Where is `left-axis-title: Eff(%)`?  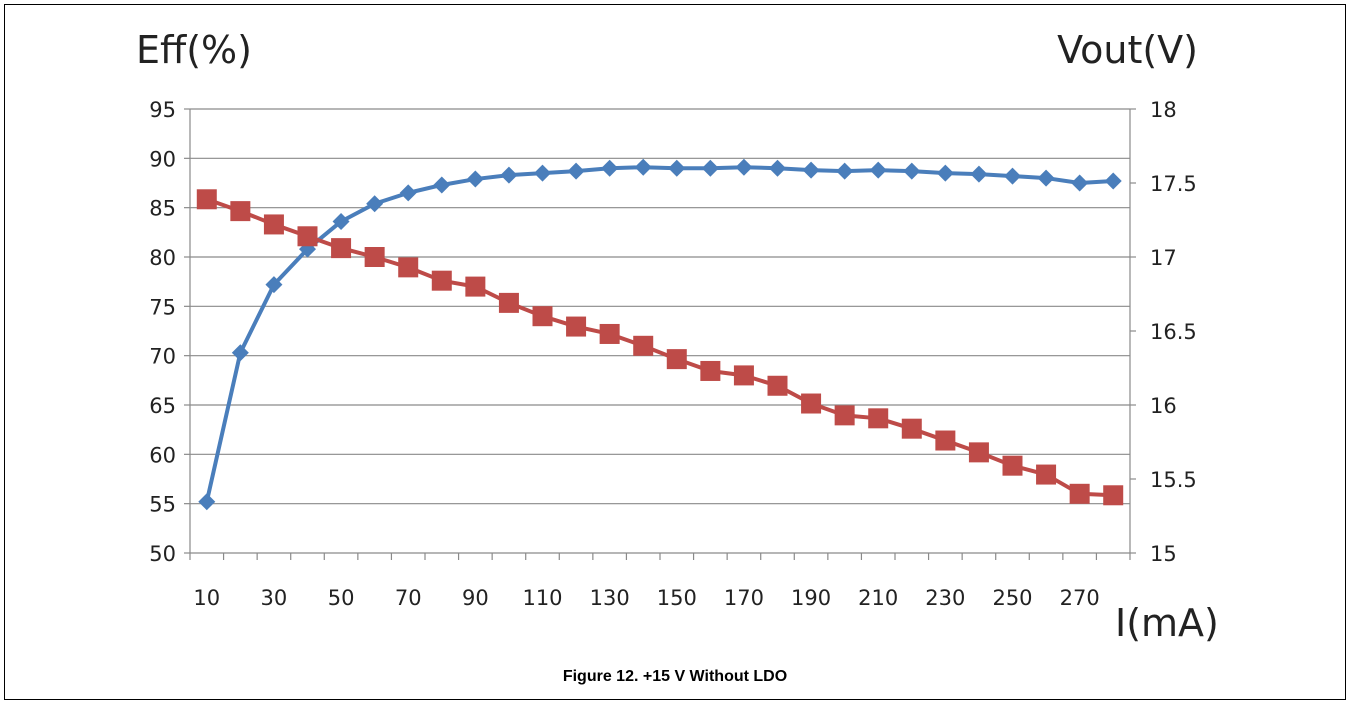
left-axis-title: Eff(%) is located at coordinates (194, 50).